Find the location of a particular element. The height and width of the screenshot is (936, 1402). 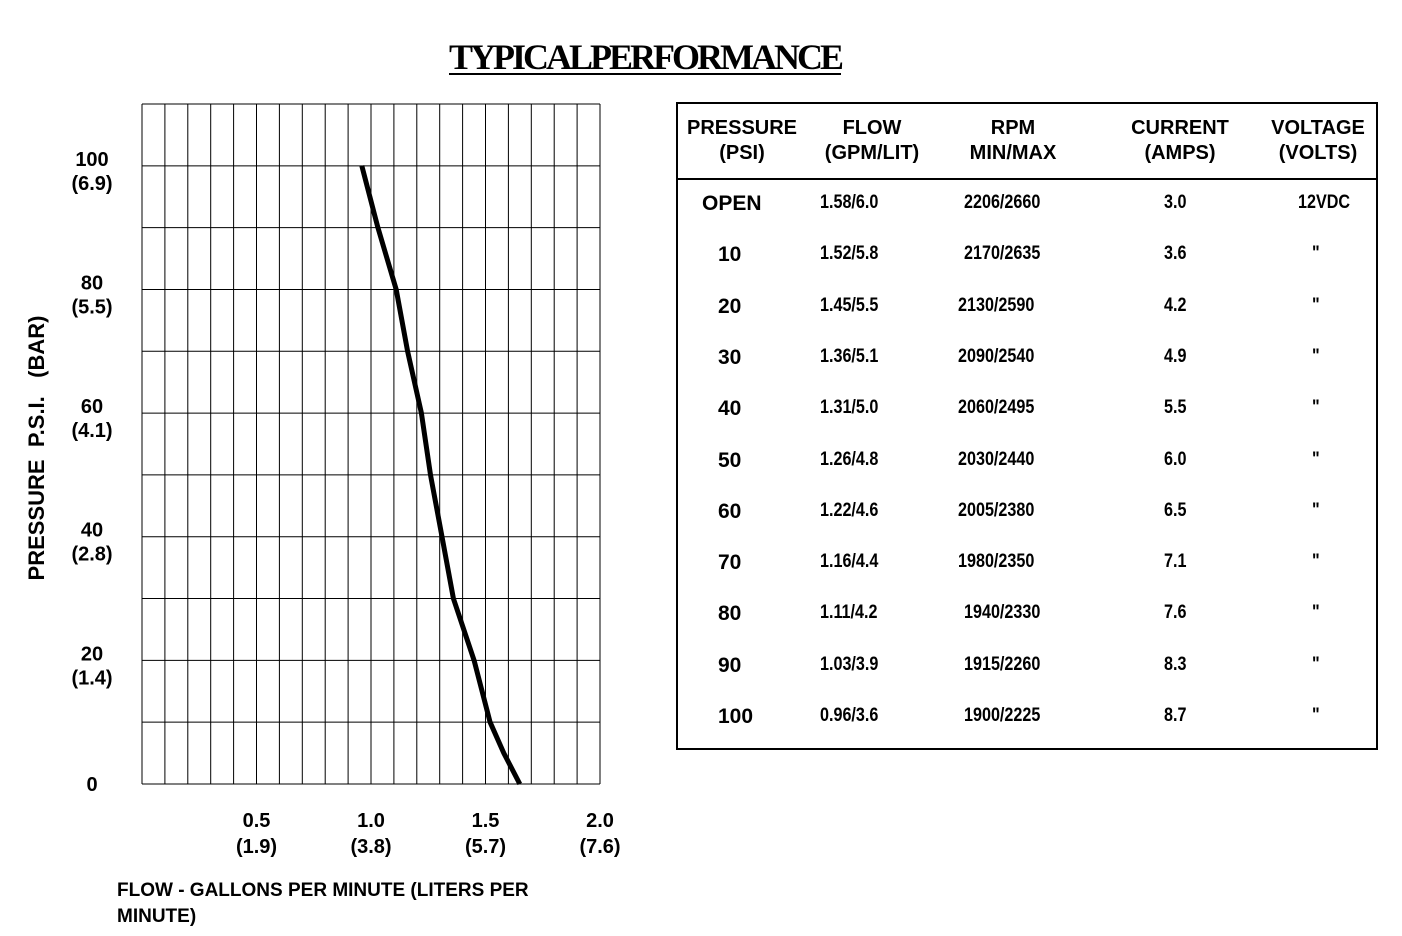

column-header-line: (PSI) is located at coordinates (742, 153).